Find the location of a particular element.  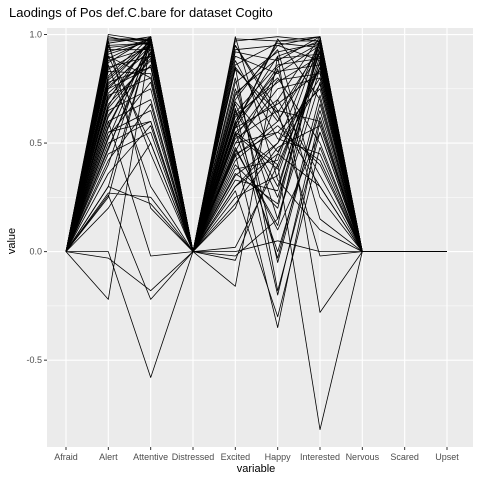

x-tick-label: Upset is located at coordinates (447, 457).